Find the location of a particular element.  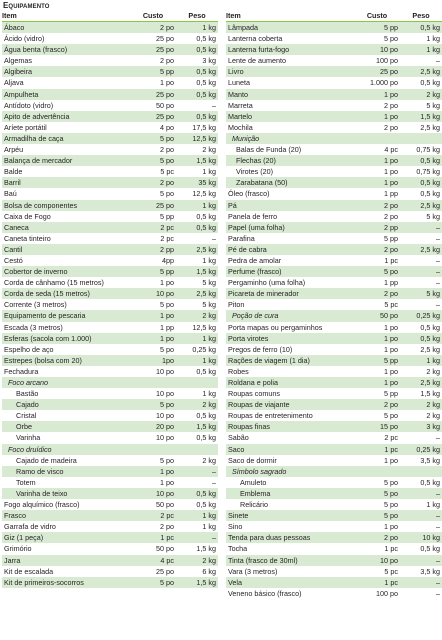

item-weight: 35 kg is located at coordinates (197, 183).